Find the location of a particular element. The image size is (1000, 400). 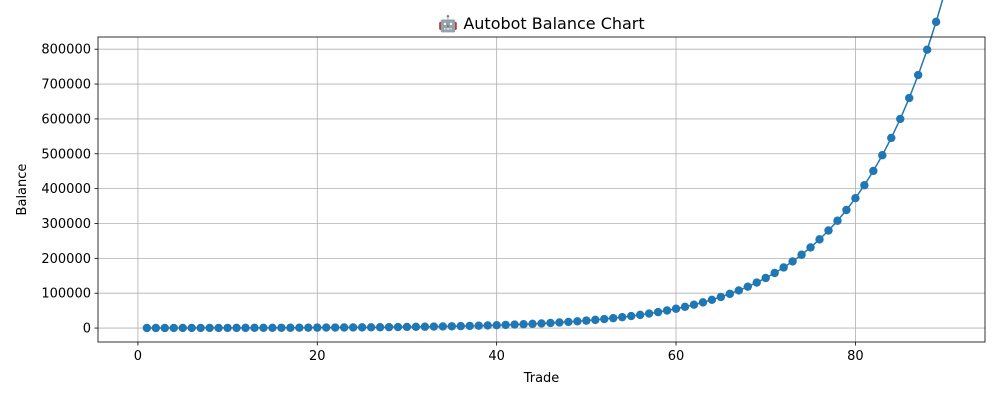

x-tick-label: 60 is located at coordinates (676, 356).